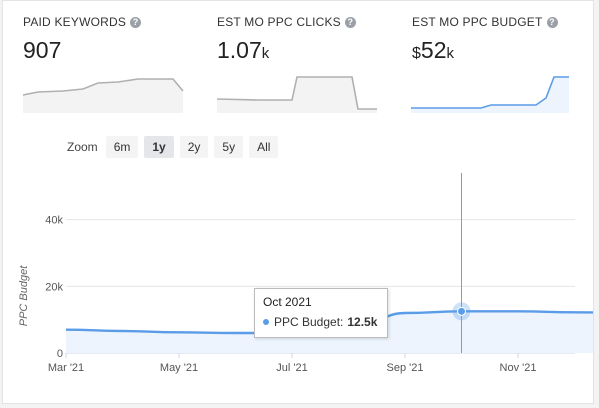  What do you see at coordinates (175, 147) in the screenshot?
I see `zoom-selector: Zoom 6m 1y 2y 5y All` at bounding box center [175, 147].